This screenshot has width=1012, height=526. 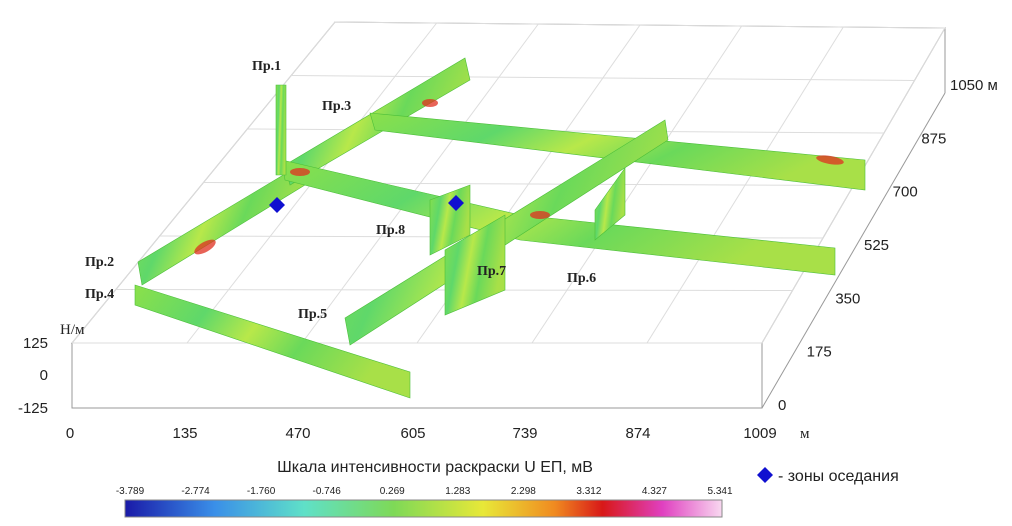 I want to click on side-edge, so click(x=853, y=250).